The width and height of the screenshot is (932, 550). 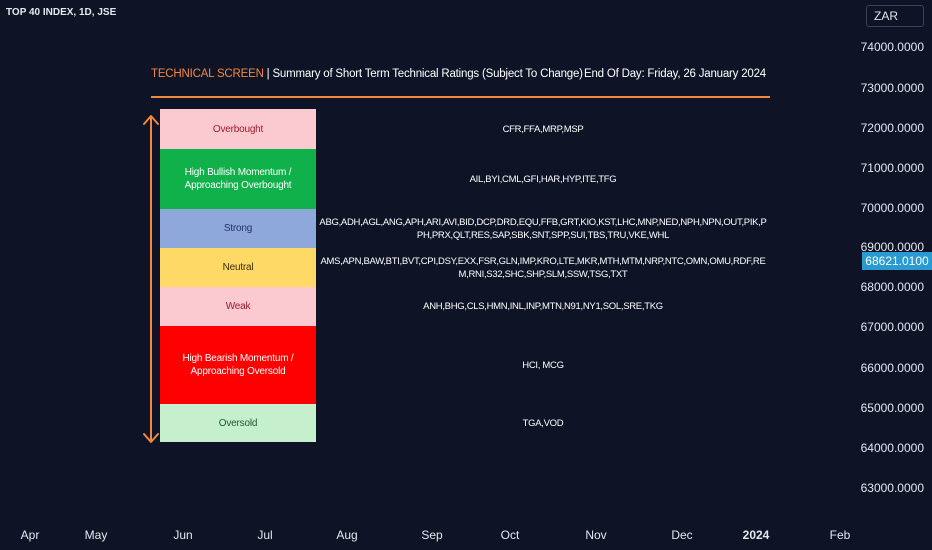 I want to click on rating-neutral: Neutral, so click(x=238, y=267).